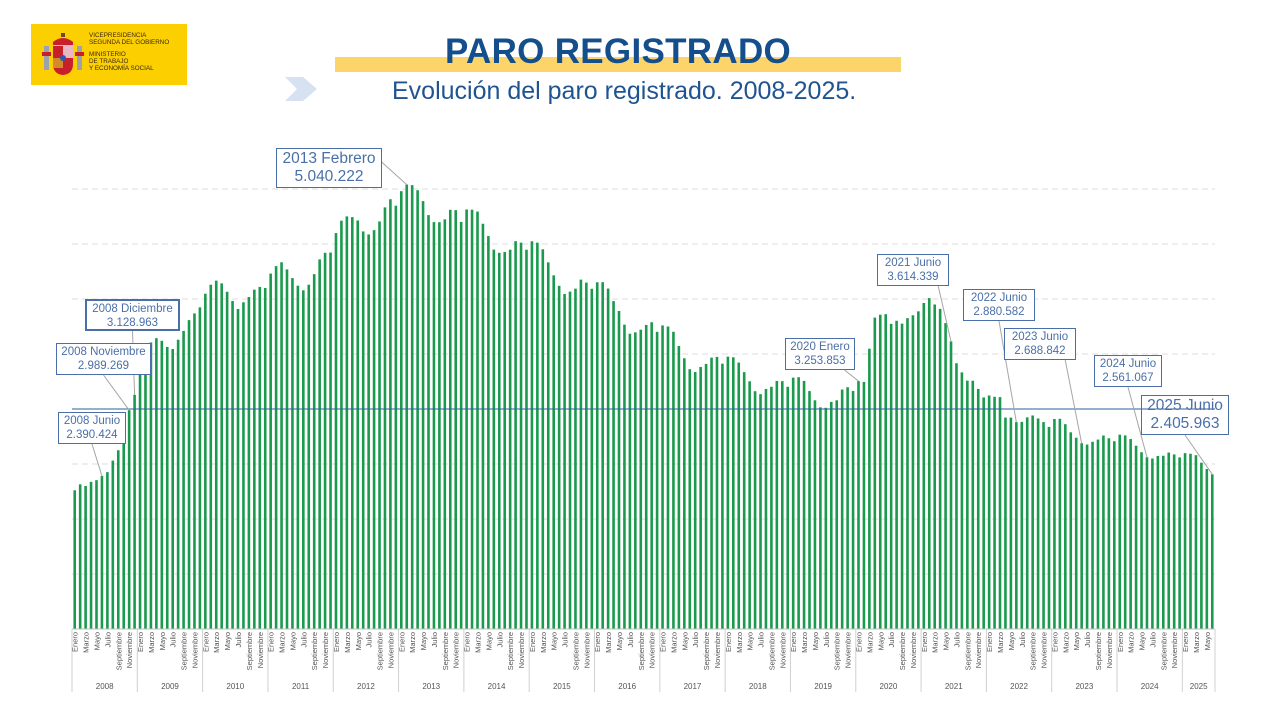 The width and height of the screenshot is (1280, 720). Describe the element at coordinates (301, 89) in the screenshot. I see `chevron-right-icon` at that location.